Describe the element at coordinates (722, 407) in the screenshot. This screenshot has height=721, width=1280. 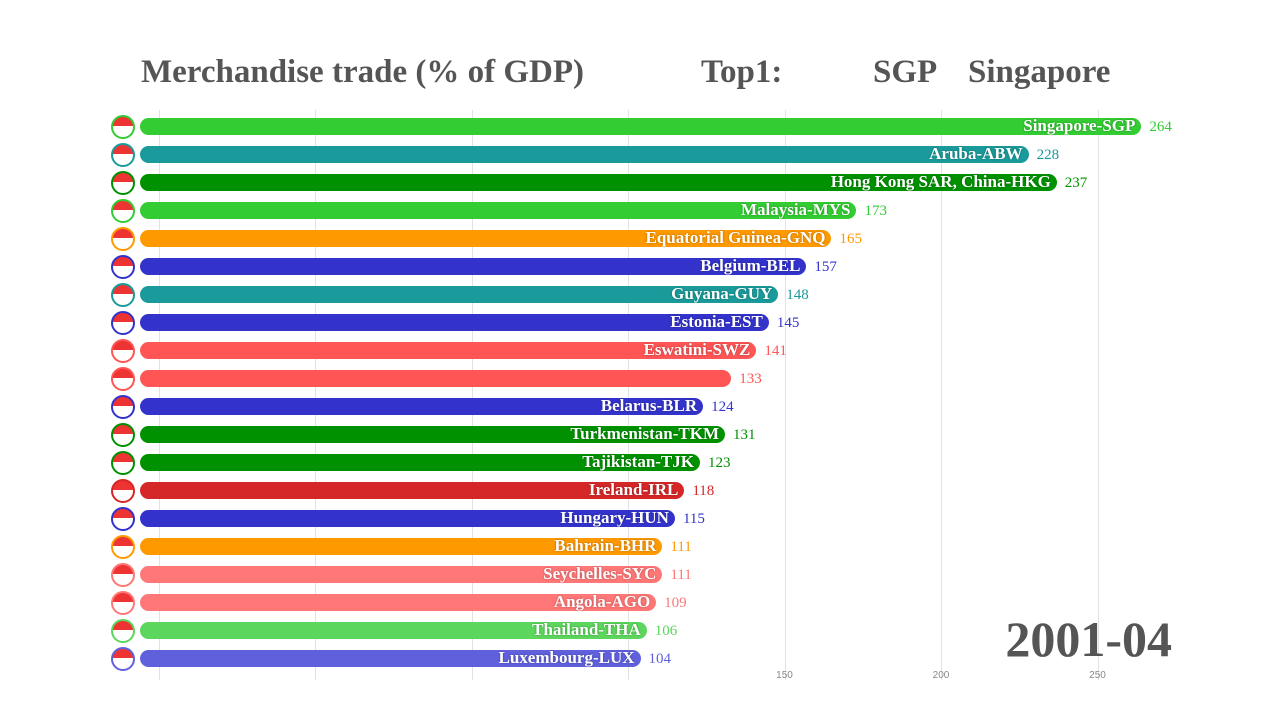
I see `value-label: 124` at that location.